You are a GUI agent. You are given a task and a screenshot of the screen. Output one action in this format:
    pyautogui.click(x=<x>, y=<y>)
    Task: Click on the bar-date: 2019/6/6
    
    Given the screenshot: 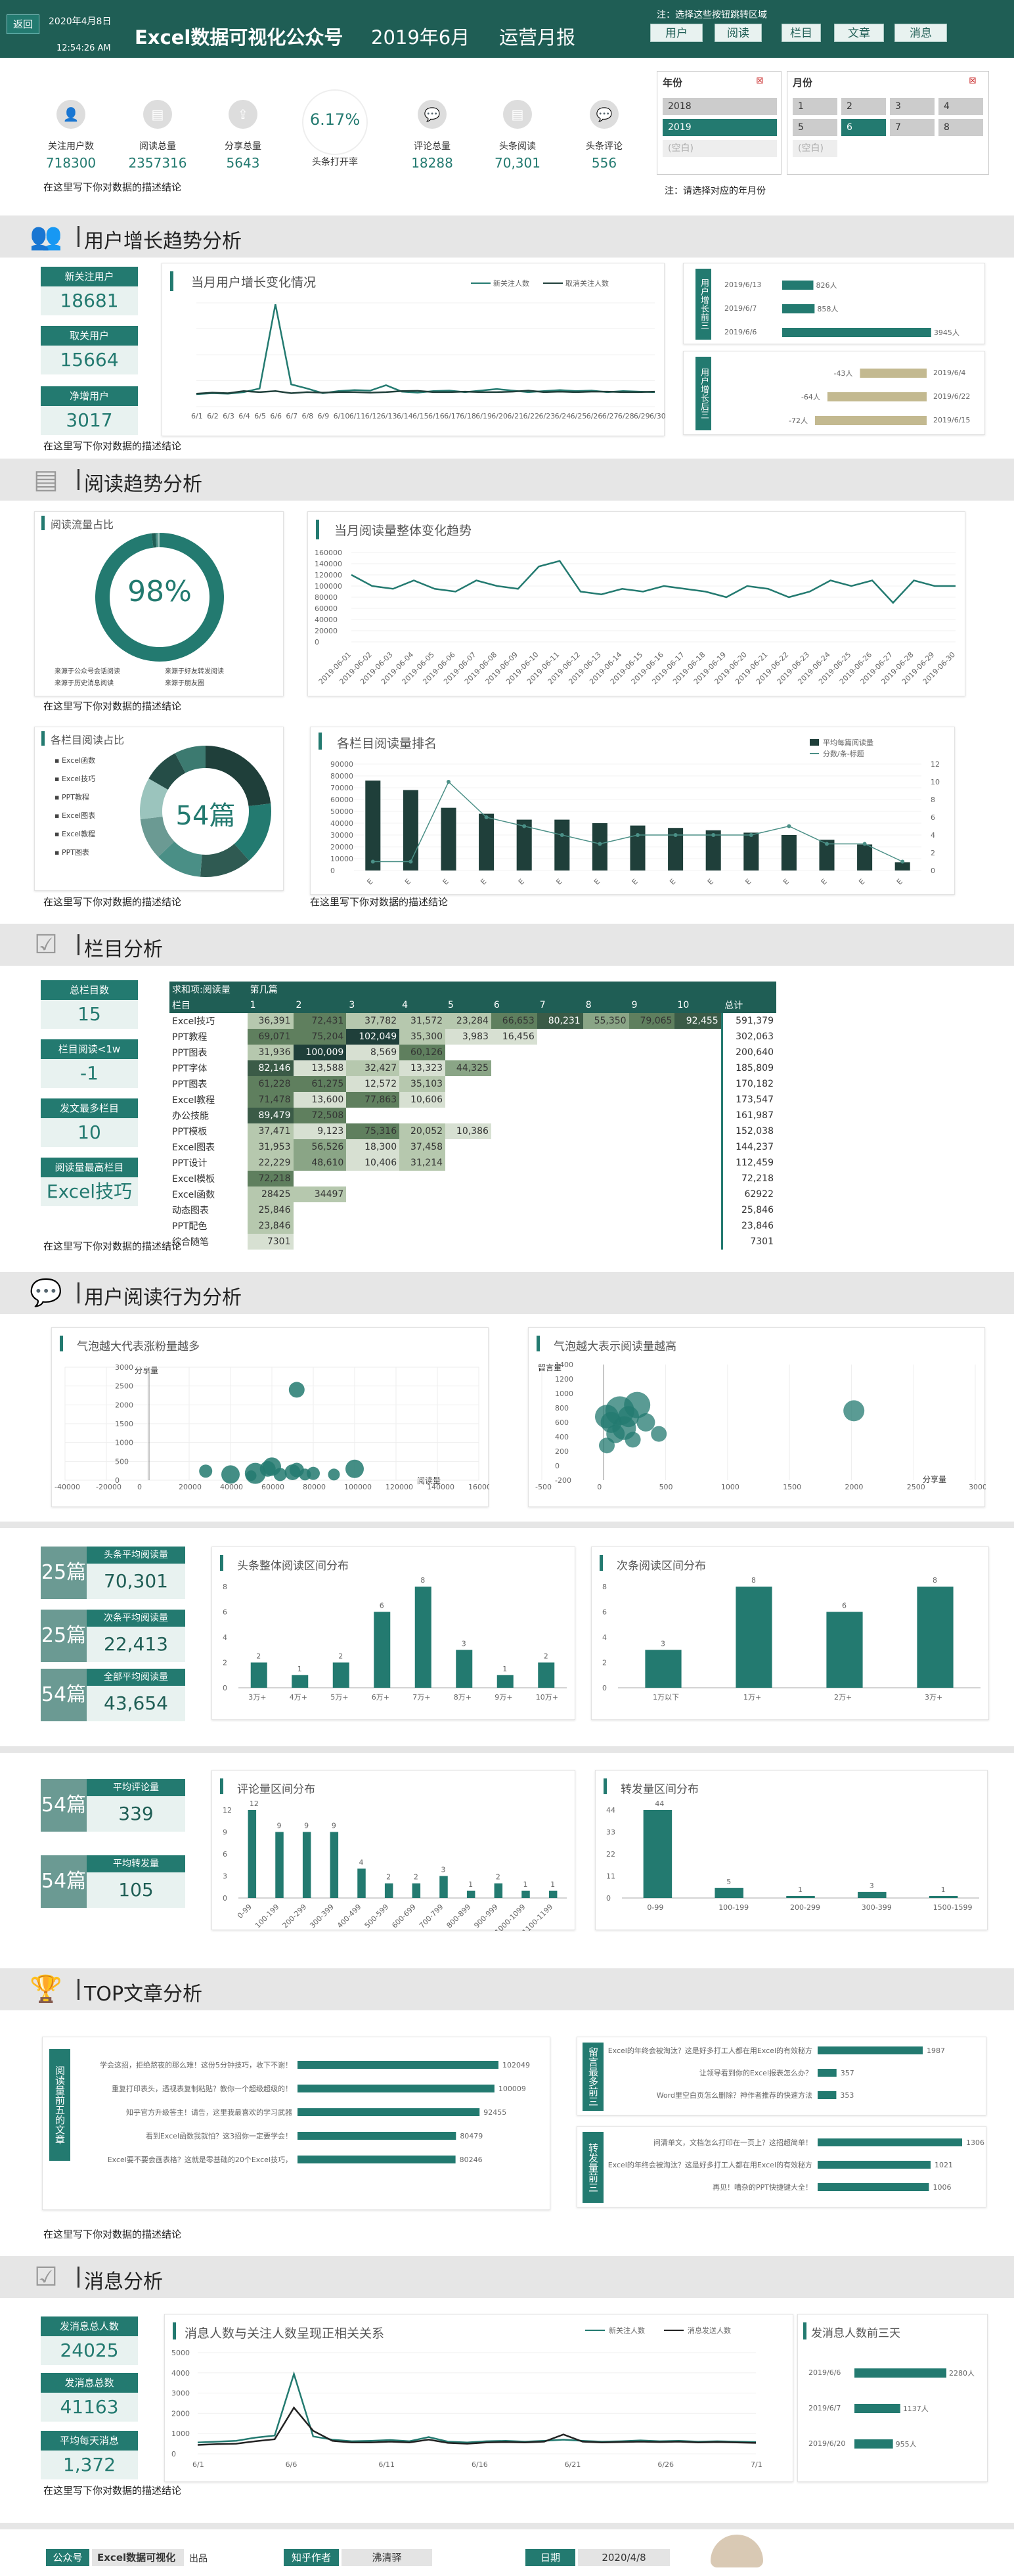 What is the action you would take?
    pyautogui.click(x=824, y=2372)
    